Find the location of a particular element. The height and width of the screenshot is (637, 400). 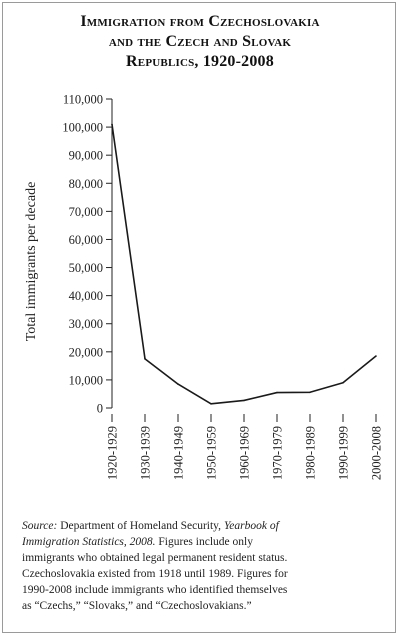

x-tick-label: 2000-2008 is located at coordinates (377, 453).